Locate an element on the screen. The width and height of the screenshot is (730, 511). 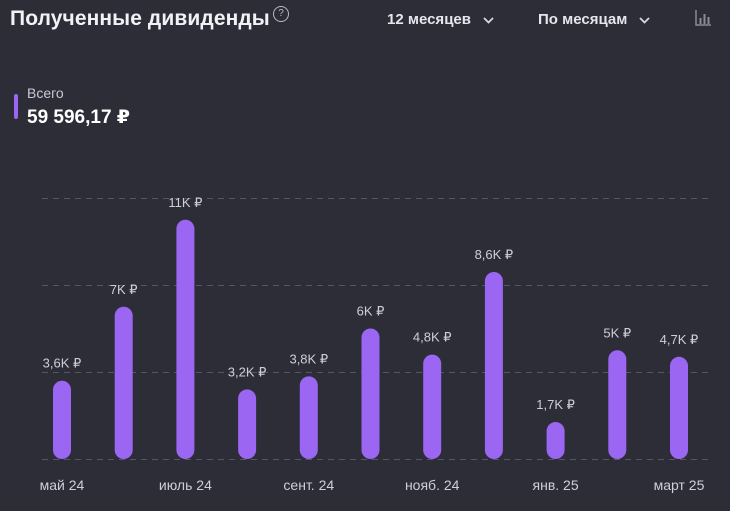
legend-swatch is located at coordinates (16, 106).